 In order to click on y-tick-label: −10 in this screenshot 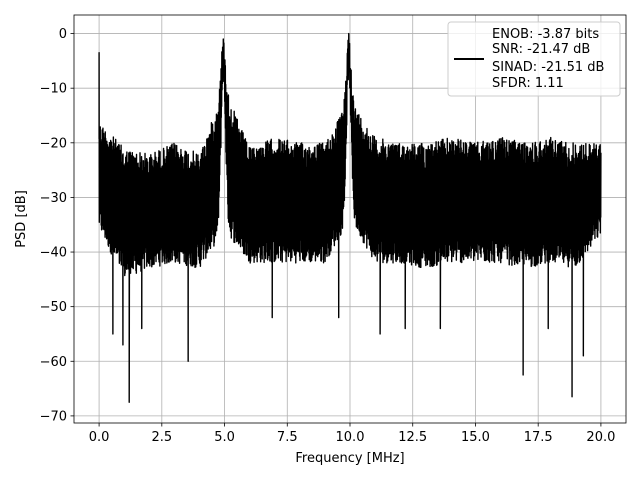, I will do `click(53, 89)`.